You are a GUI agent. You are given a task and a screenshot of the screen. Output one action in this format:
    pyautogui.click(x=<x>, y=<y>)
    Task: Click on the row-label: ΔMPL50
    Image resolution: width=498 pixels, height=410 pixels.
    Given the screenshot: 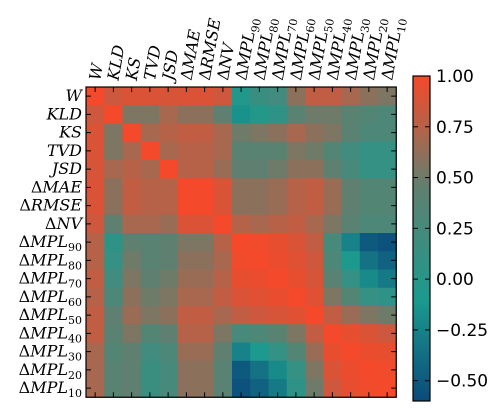 What is the action you would take?
    pyautogui.click(x=50, y=316)
    